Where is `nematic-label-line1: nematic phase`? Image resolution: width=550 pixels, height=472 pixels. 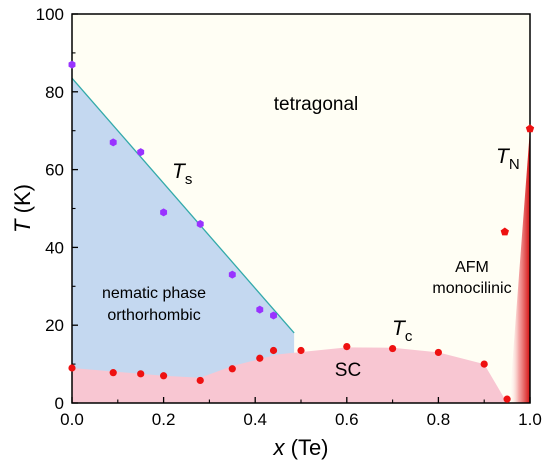
nematic-label-line1: nematic phase is located at coordinates (154, 293).